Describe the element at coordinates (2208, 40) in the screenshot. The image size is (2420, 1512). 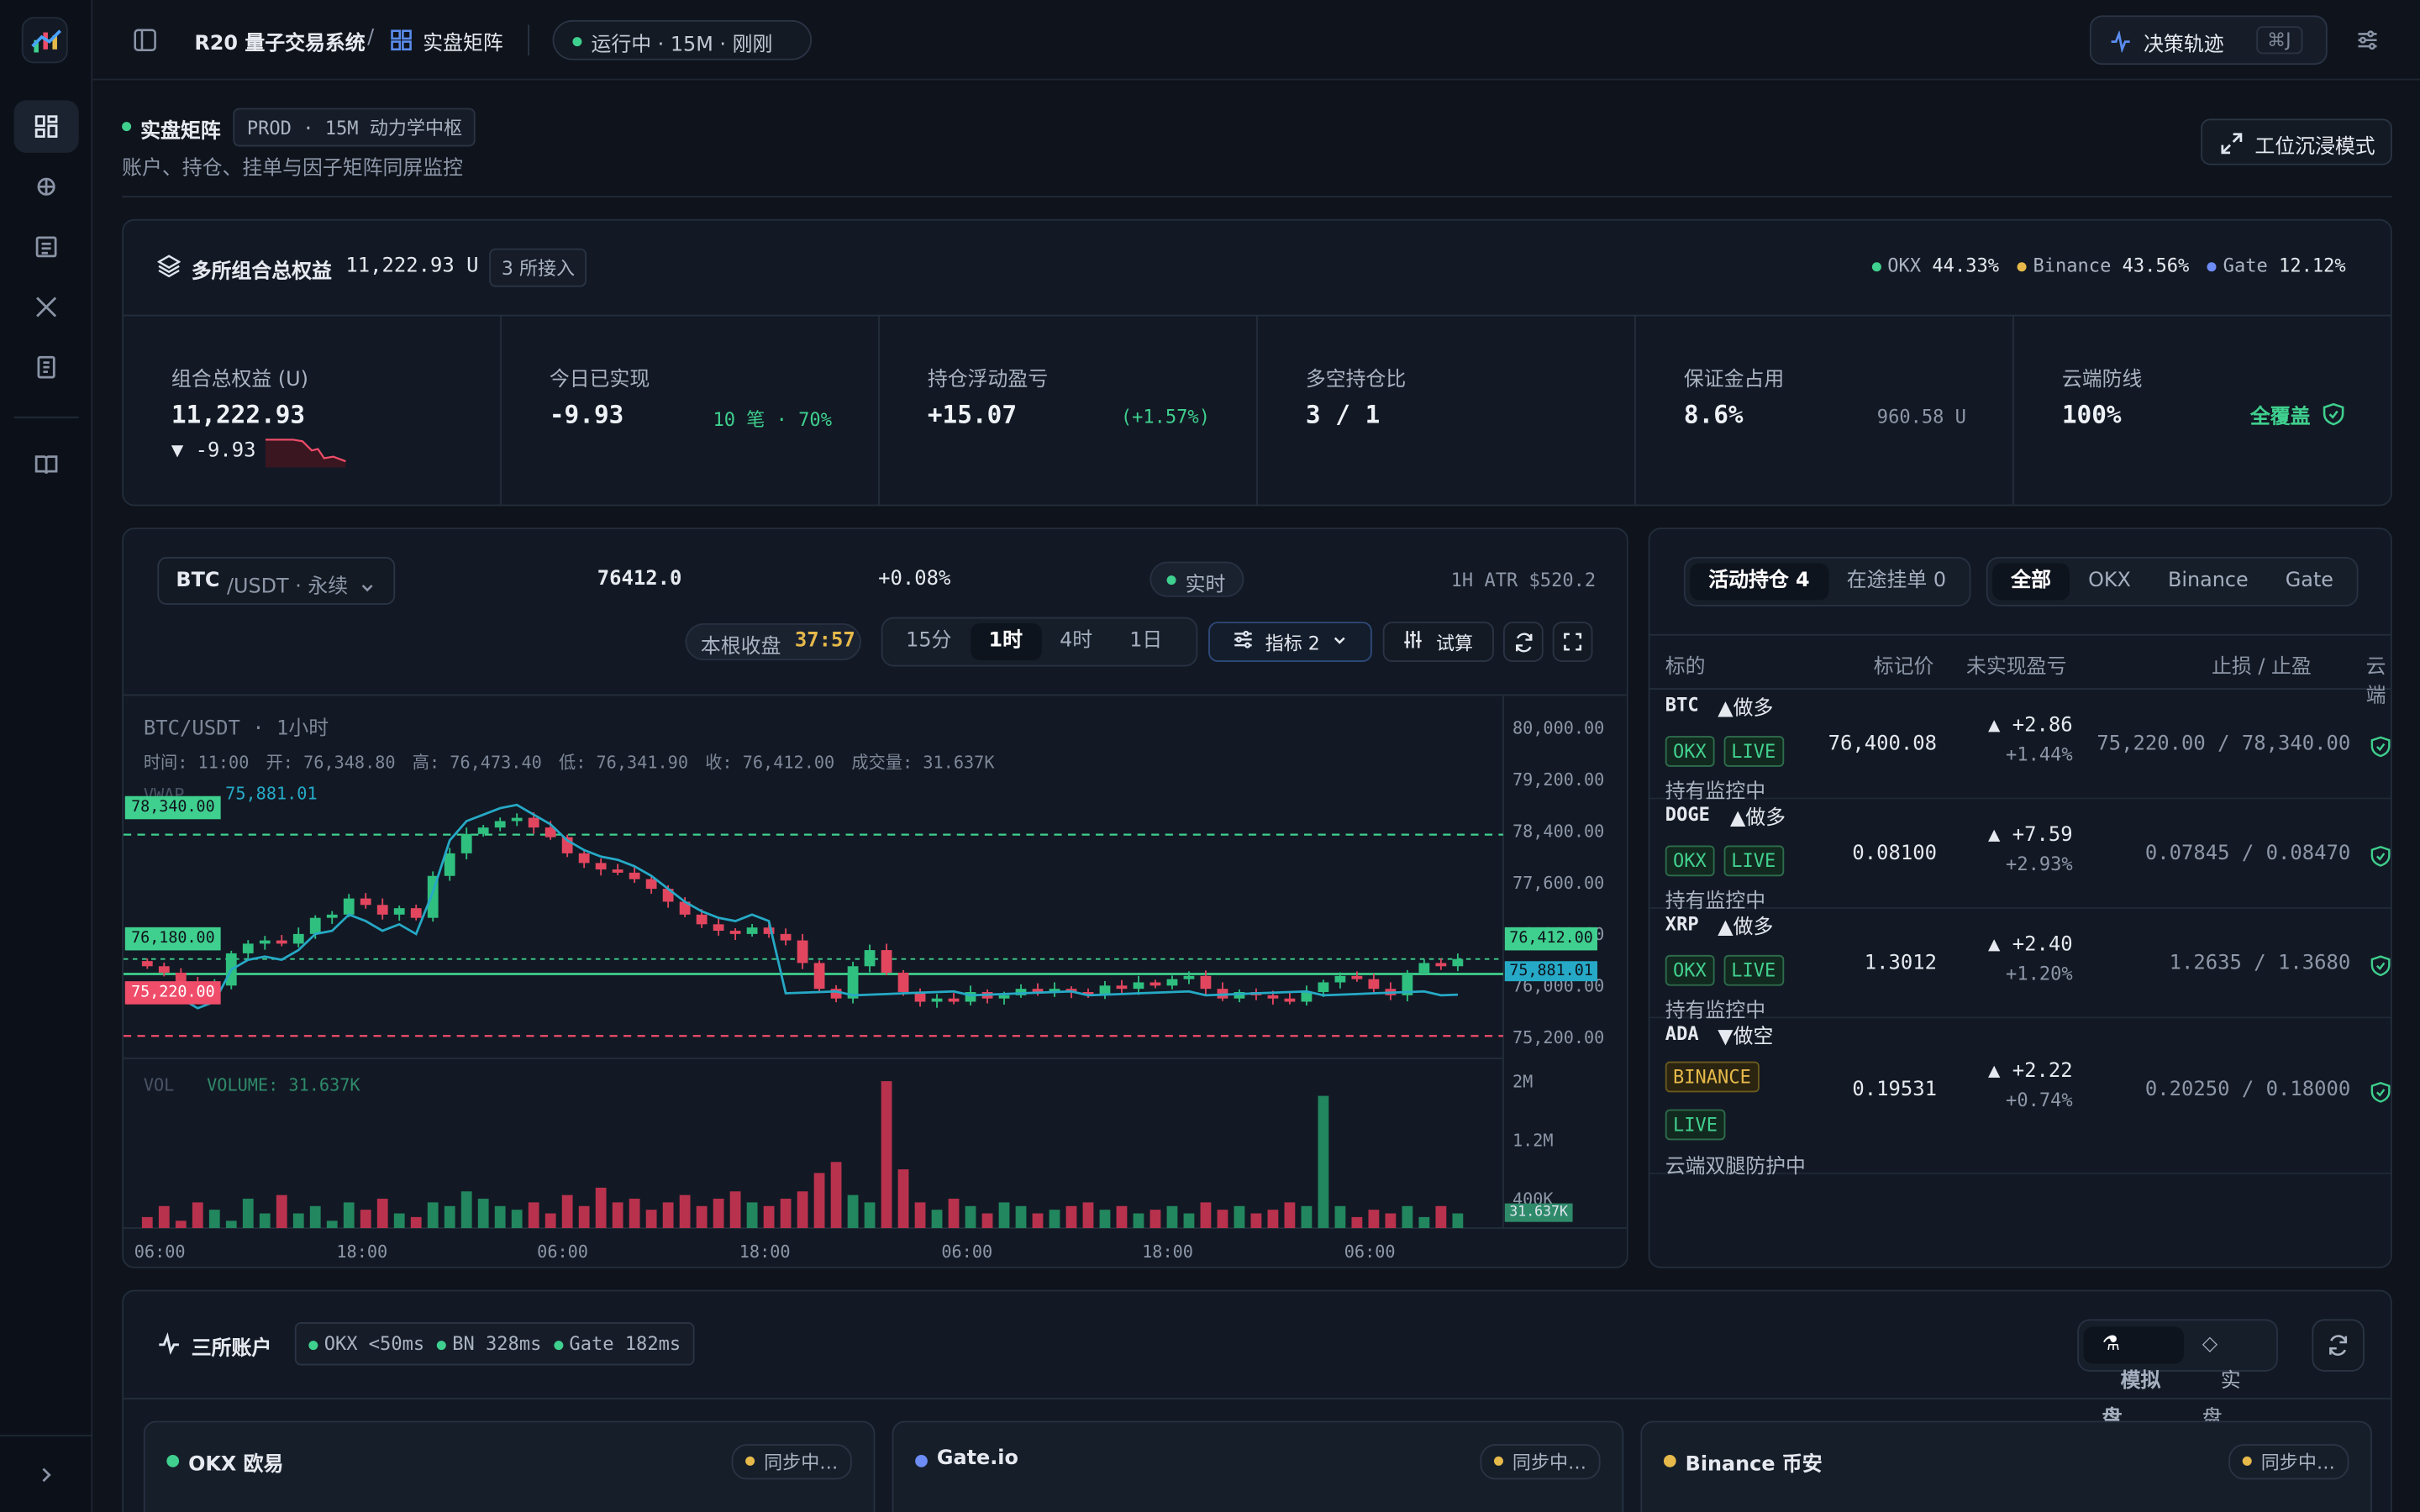
I see `decision-trace-button: 决策轨迹 ⌘J` at that location.